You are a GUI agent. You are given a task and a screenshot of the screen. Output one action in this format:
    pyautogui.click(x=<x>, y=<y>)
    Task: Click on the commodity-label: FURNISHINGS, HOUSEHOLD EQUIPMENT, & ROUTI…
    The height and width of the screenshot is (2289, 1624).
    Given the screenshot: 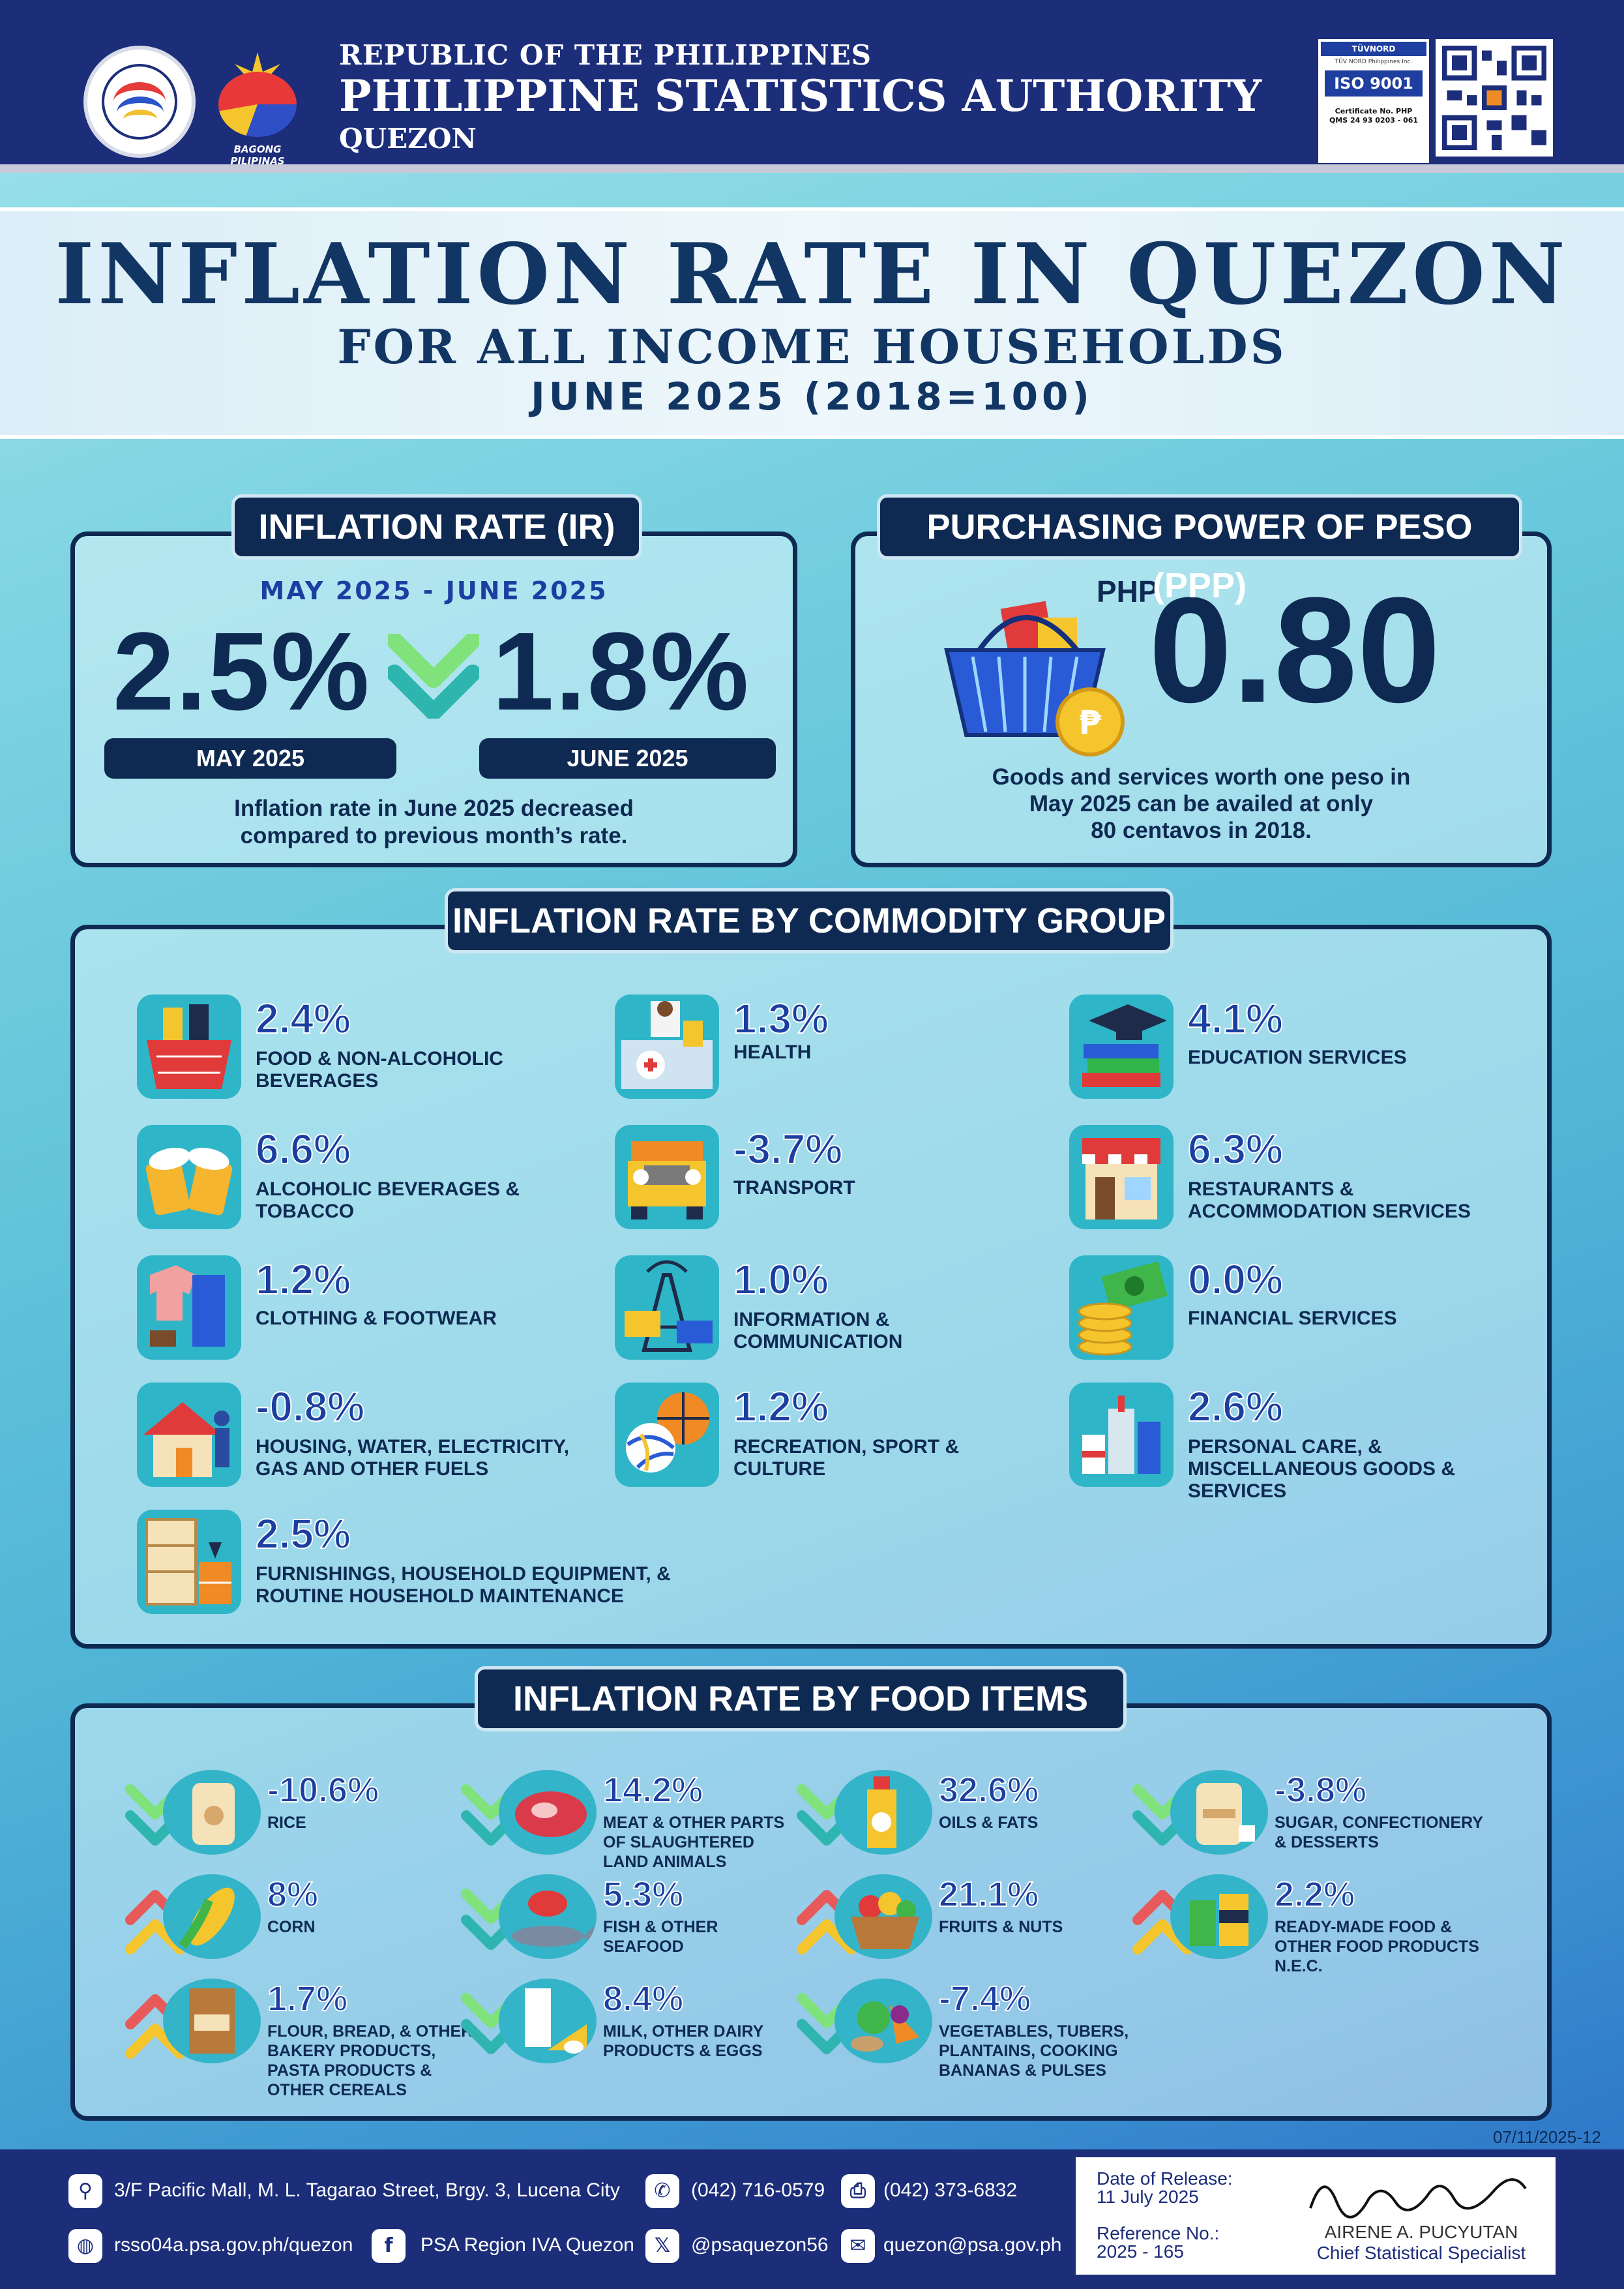 What is the action you would take?
    pyautogui.click(x=463, y=1585)
    